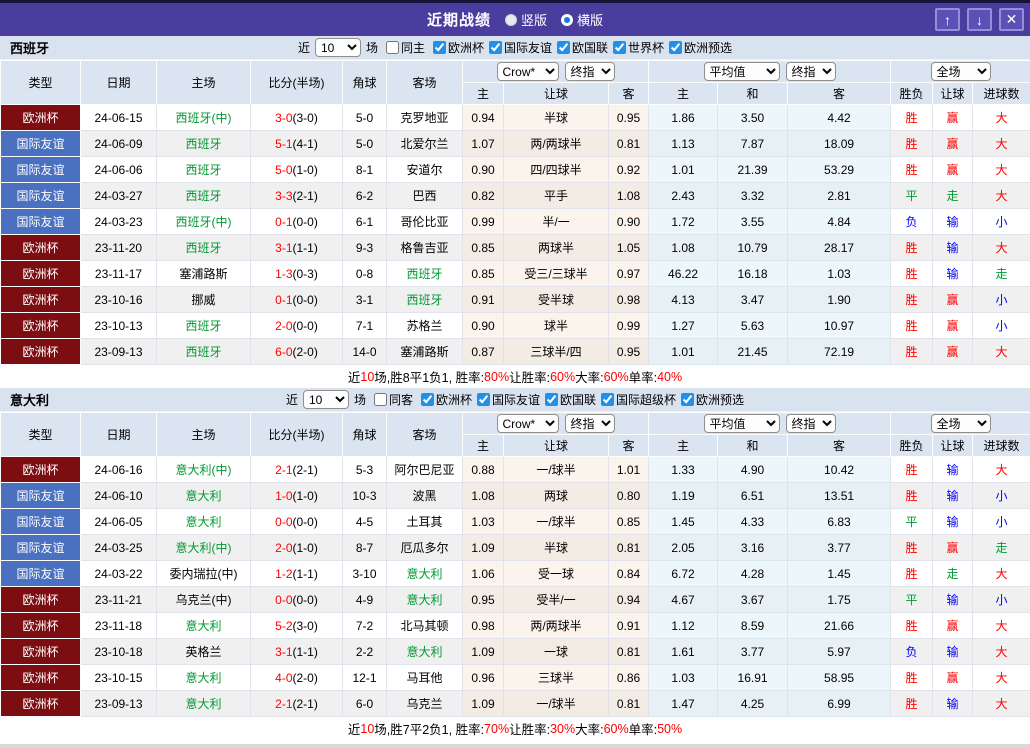 The height and width of the screenshot is (748, 1030). Describe the element at coordinates (296, 651) in the screenshot. I see `score-cell: 3-1(1-1)` at that location.